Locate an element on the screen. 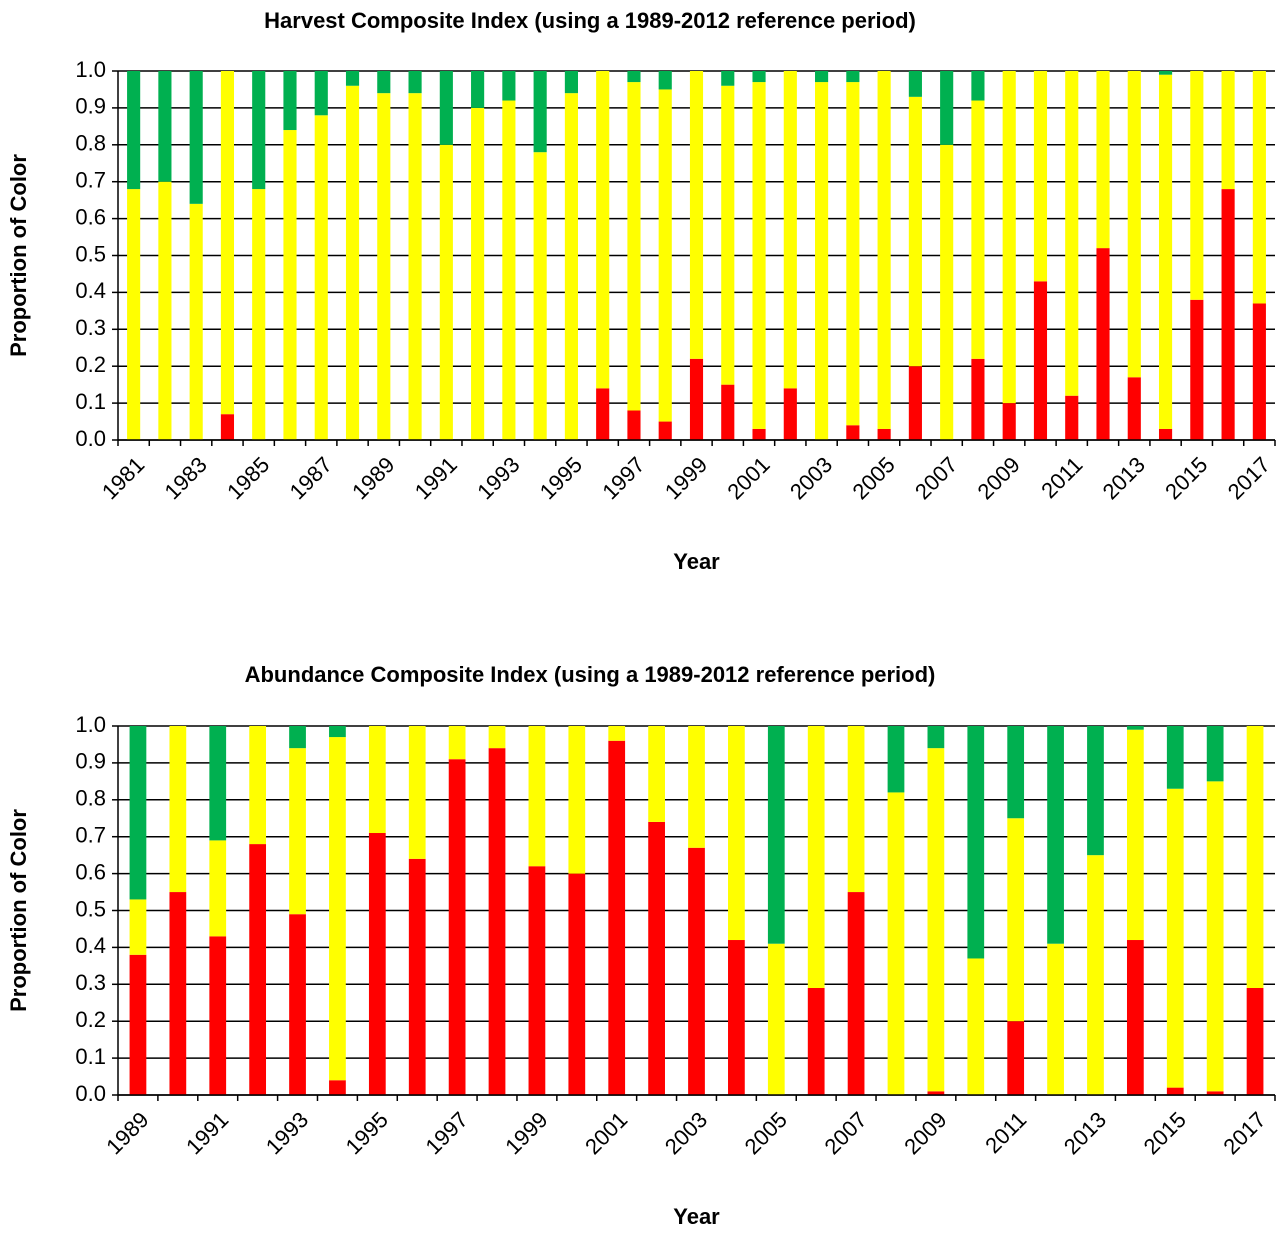 This screenshot has height=1234, width=1285. x-tick-label: 1993 is located at coordinates (498, 478).